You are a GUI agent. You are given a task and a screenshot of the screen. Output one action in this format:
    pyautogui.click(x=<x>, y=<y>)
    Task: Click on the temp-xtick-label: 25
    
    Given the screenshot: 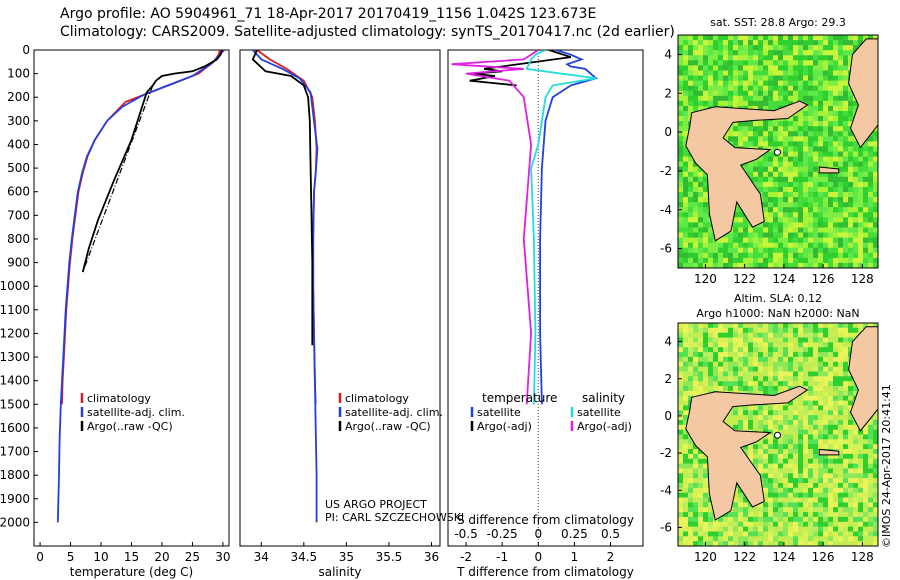 What is the action you would take?
    pyautogui.click(x=192, y=557)
    